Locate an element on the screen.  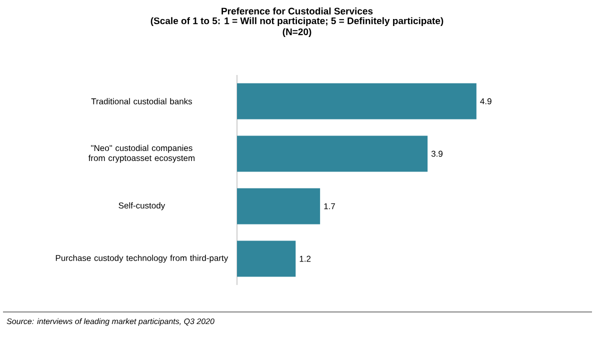
y-tick-label: Self-custody is located at coordinates (142, 206).